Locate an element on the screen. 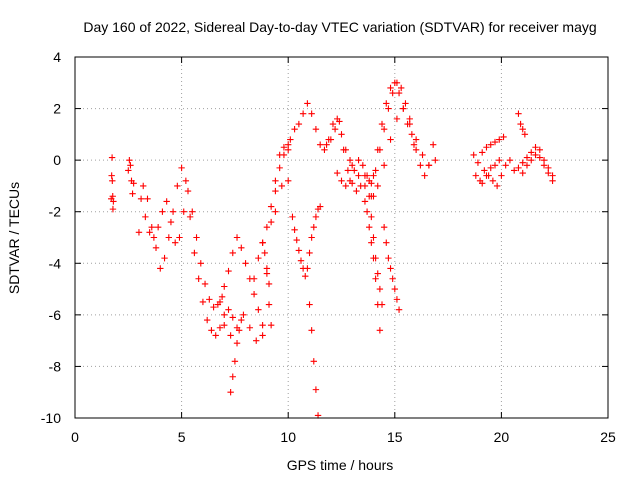 This screenshot has height=480, width=640. x-tick-label: 10 is located at coordinates (288, 437).